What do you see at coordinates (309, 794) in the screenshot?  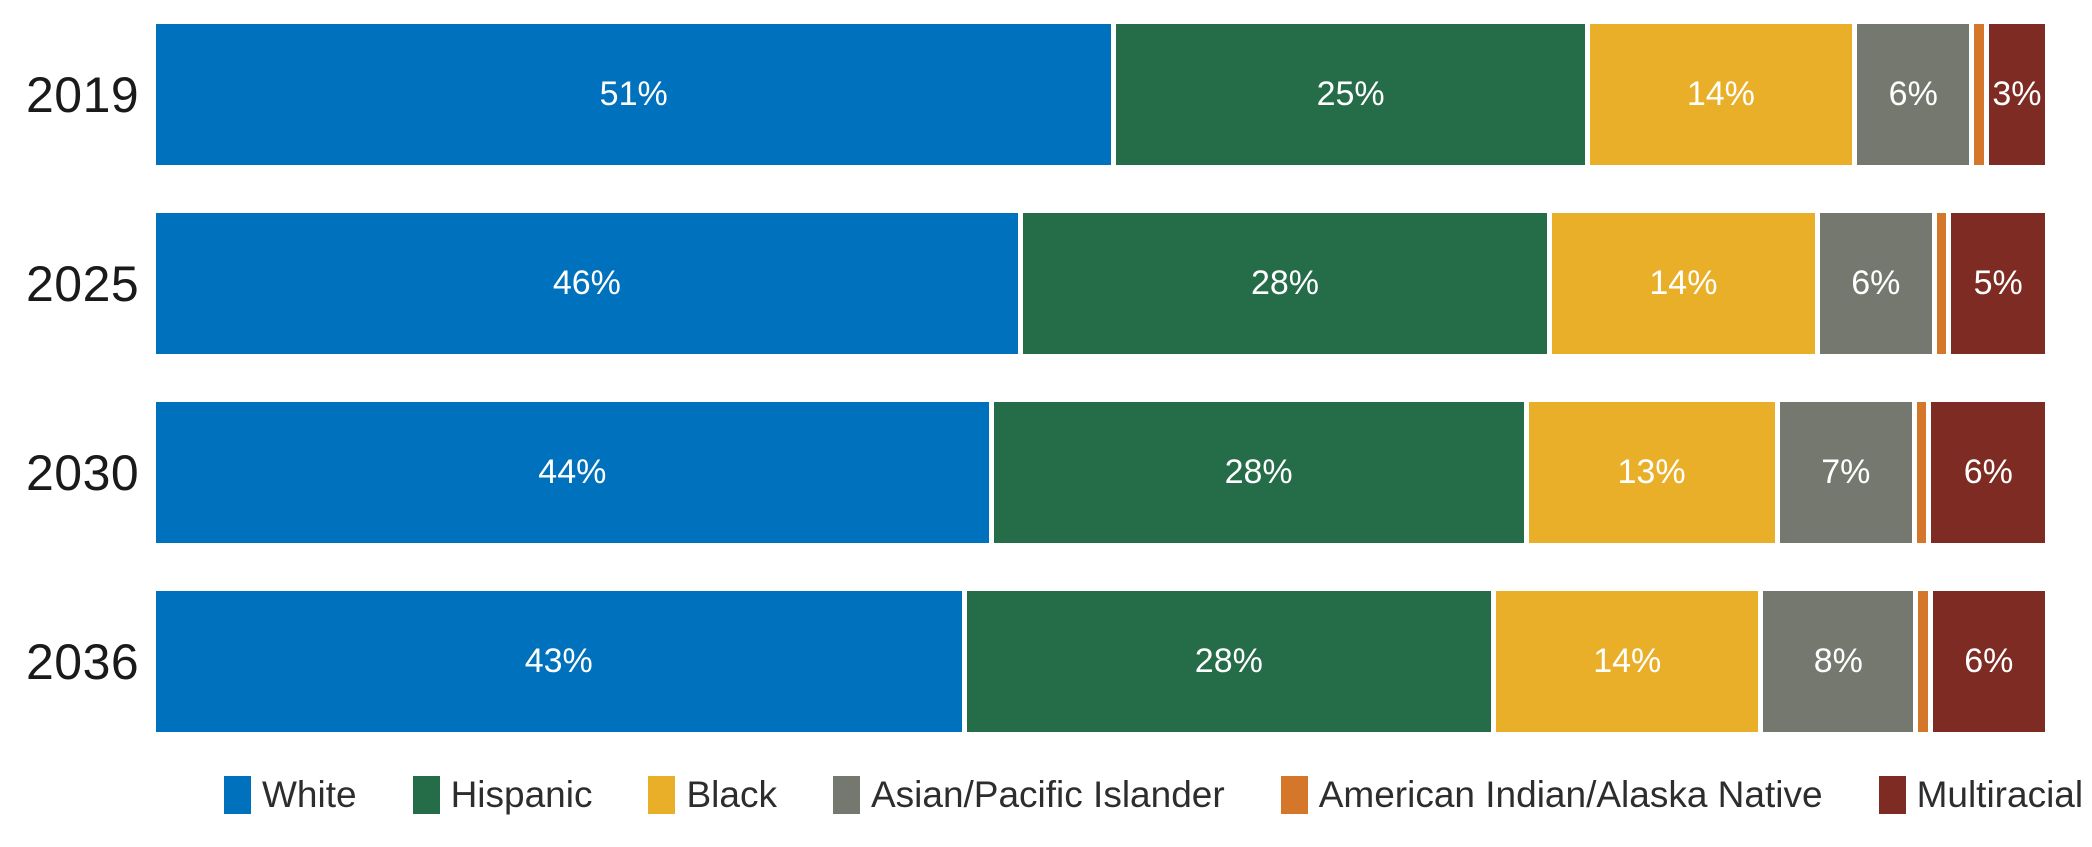 I see `legend-label: White` at bounding box center [309, 794].